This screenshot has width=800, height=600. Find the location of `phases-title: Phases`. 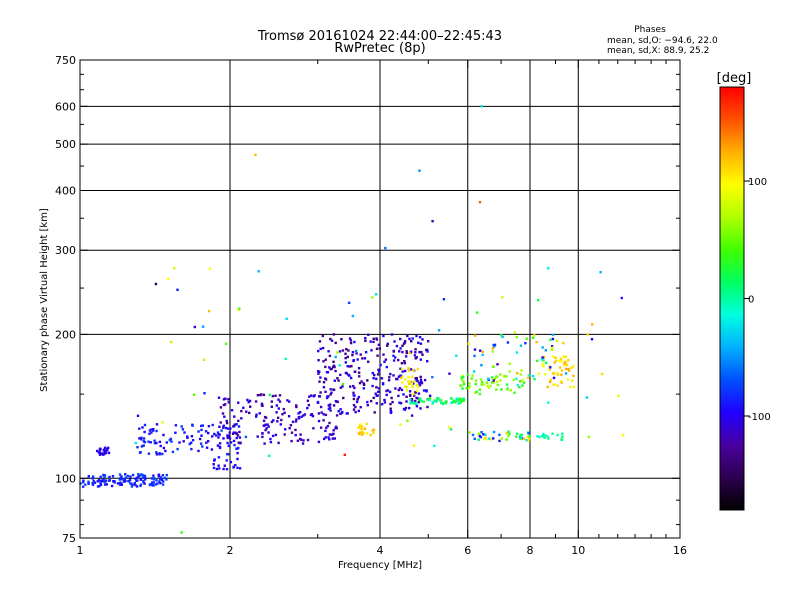

phases-title: Phases is located at coordinates (650, 30).